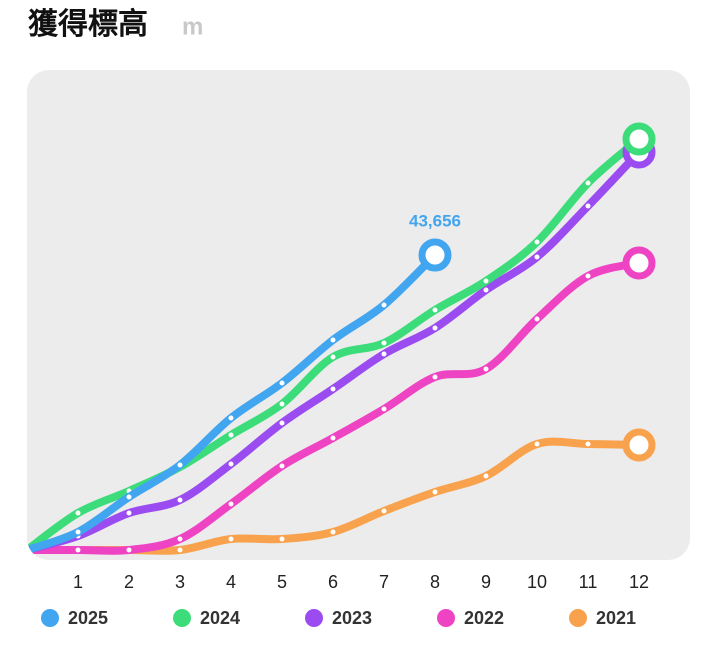 This screenshot has height=648, width=712. Describe the element at coordinates (484, 618) in the screenshot. I see `legend-label: 2022` at that location.